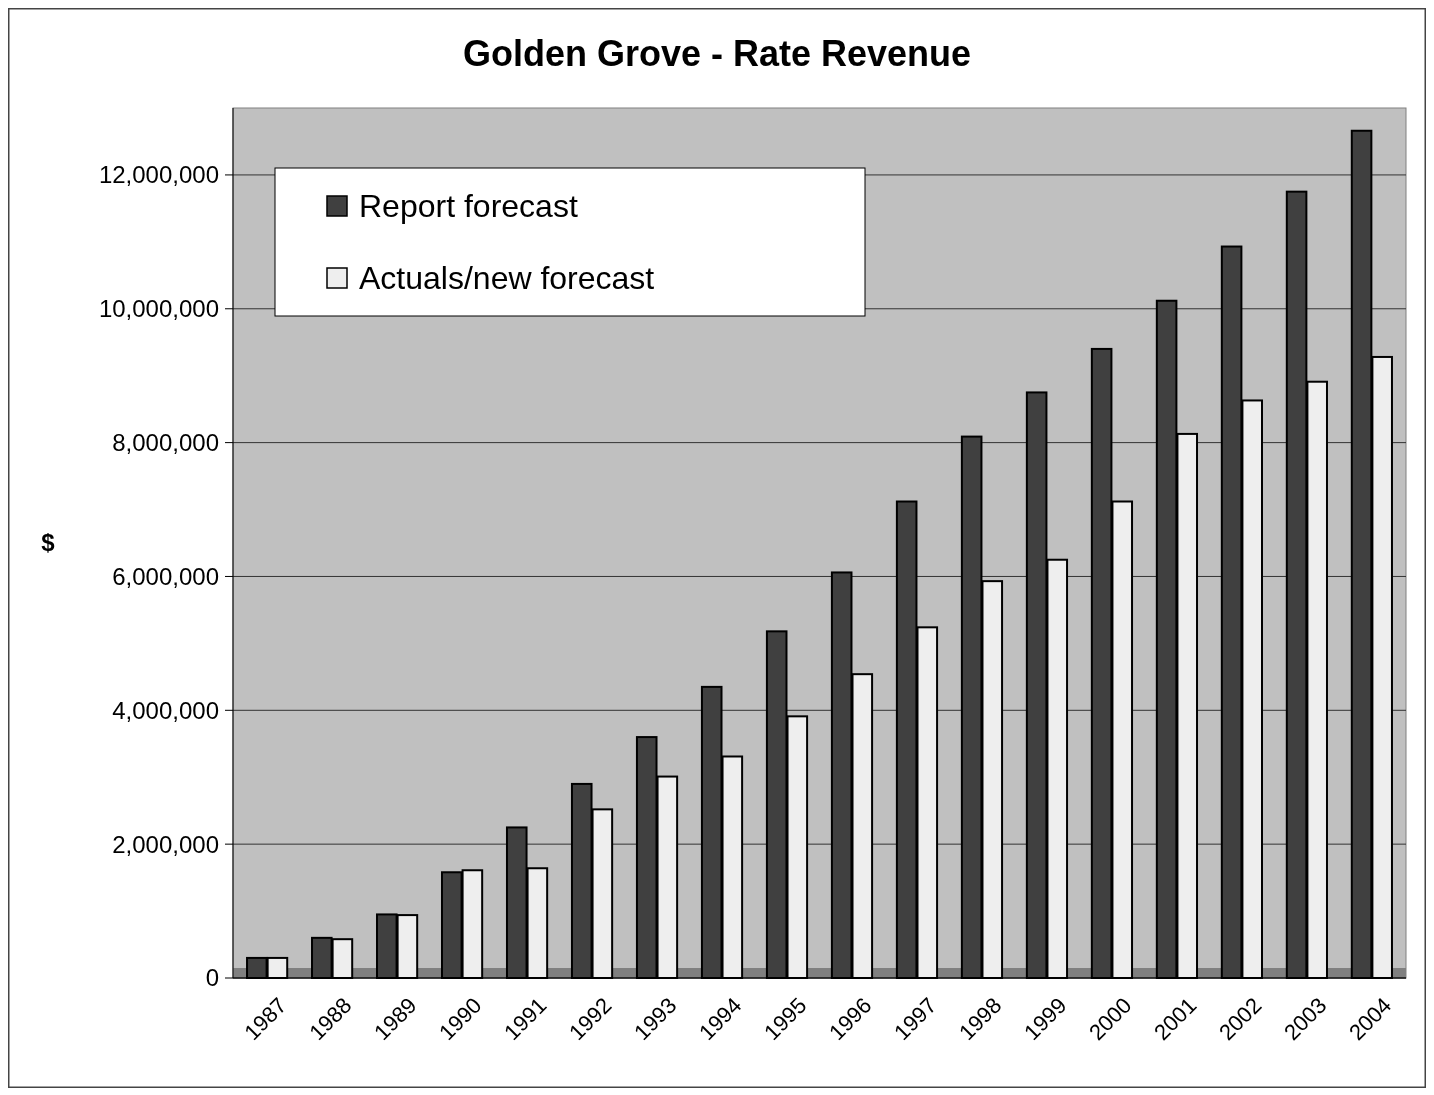 Image resolution: width=1434 pixels, height=1095 pixels. I want to click on y-tick-label: 6,000,000, so click(165, 576).